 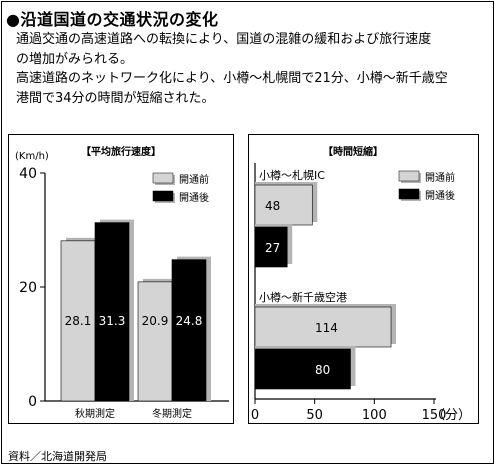 I want to click on description-line: 港間で34分の時間が短縮された。, so click(x=115, y=98).